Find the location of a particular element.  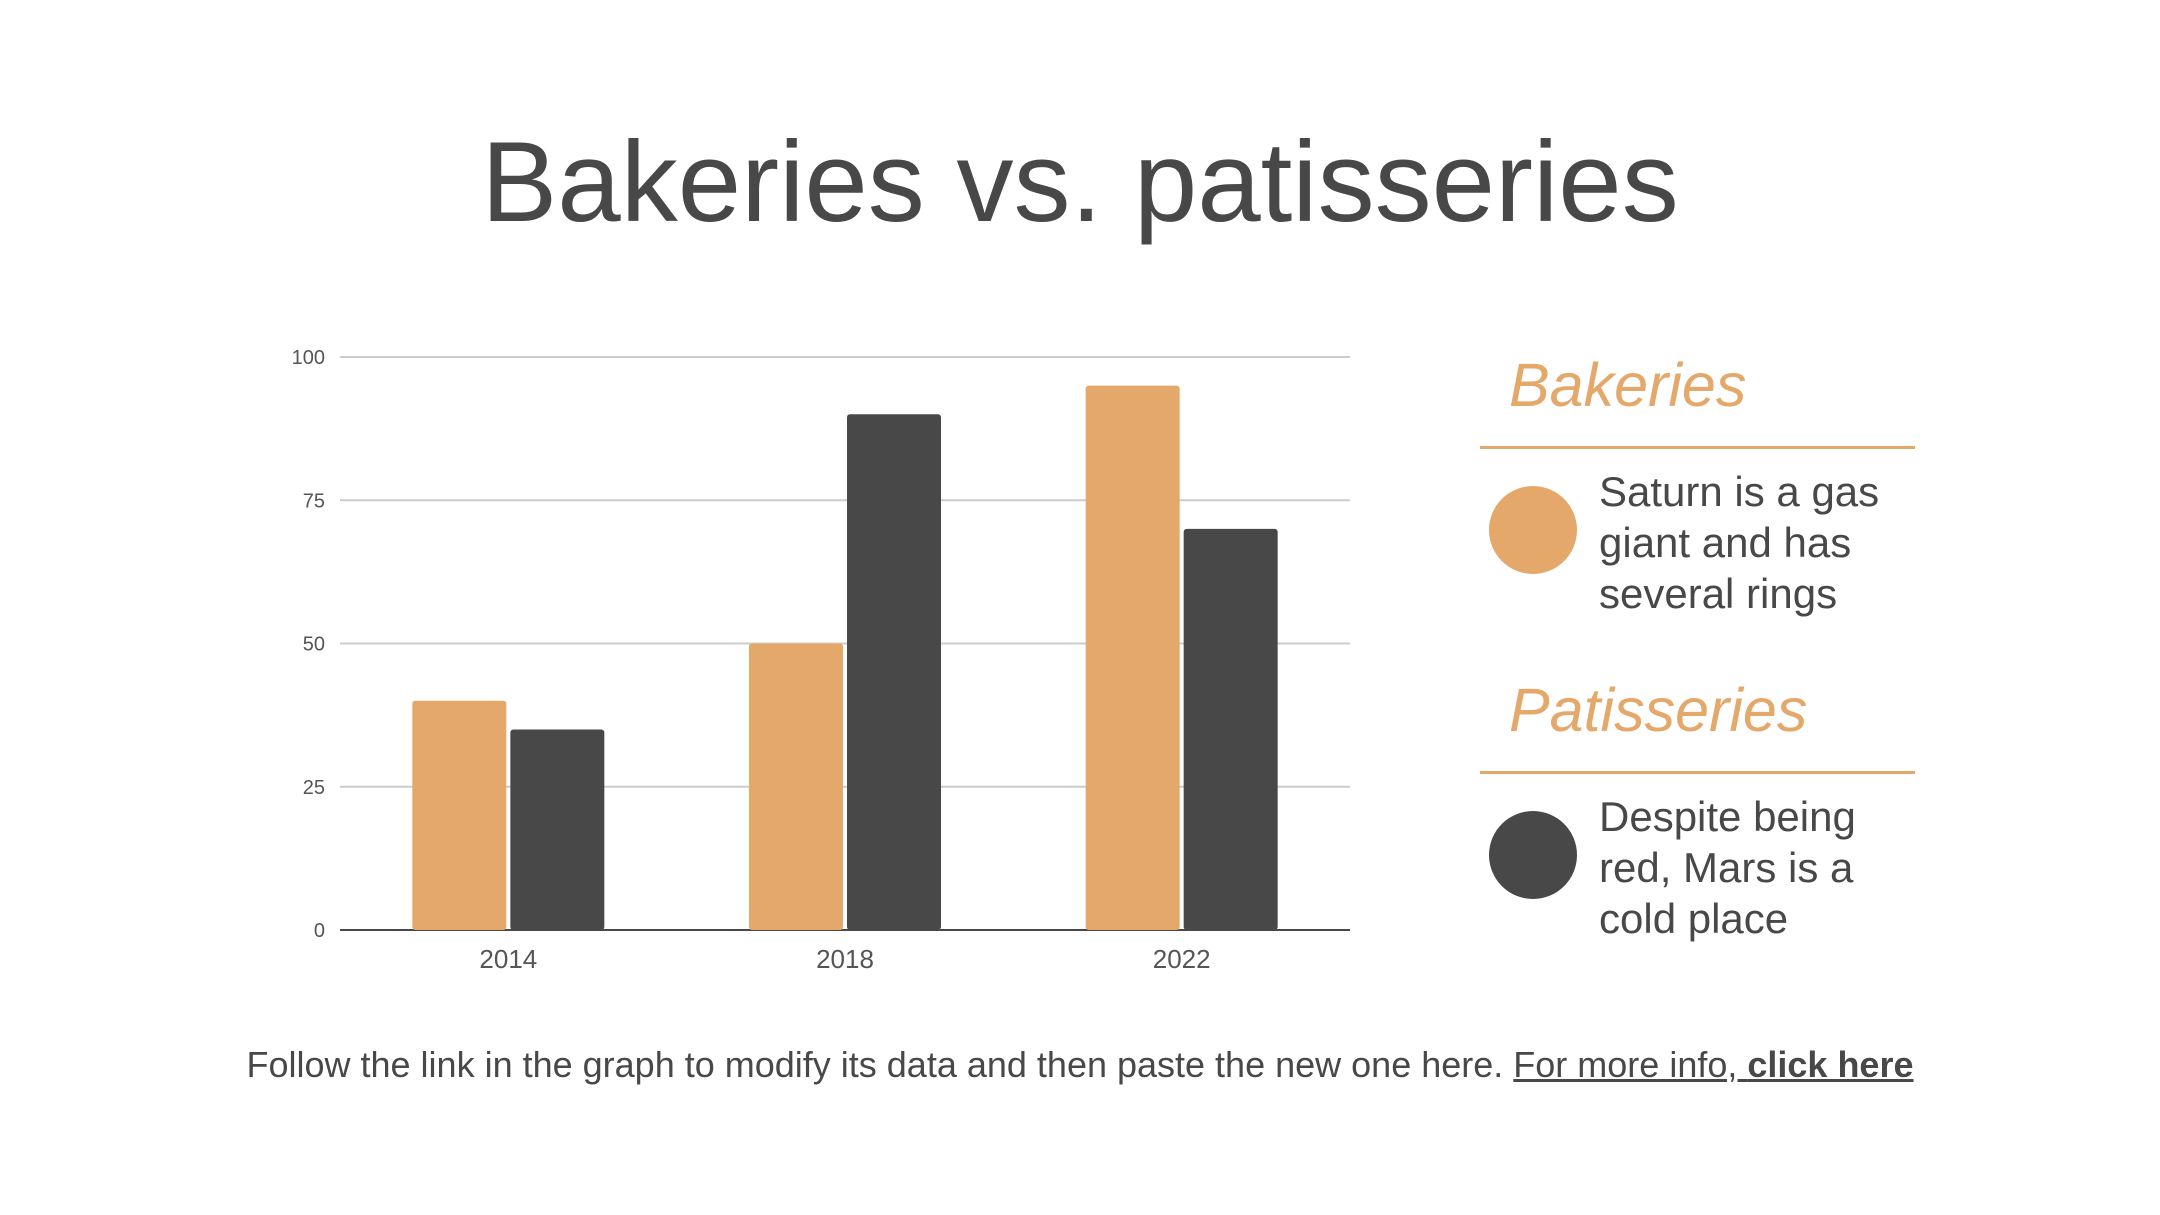

y-tick-label: 0 is located at coordinates (319, 931).